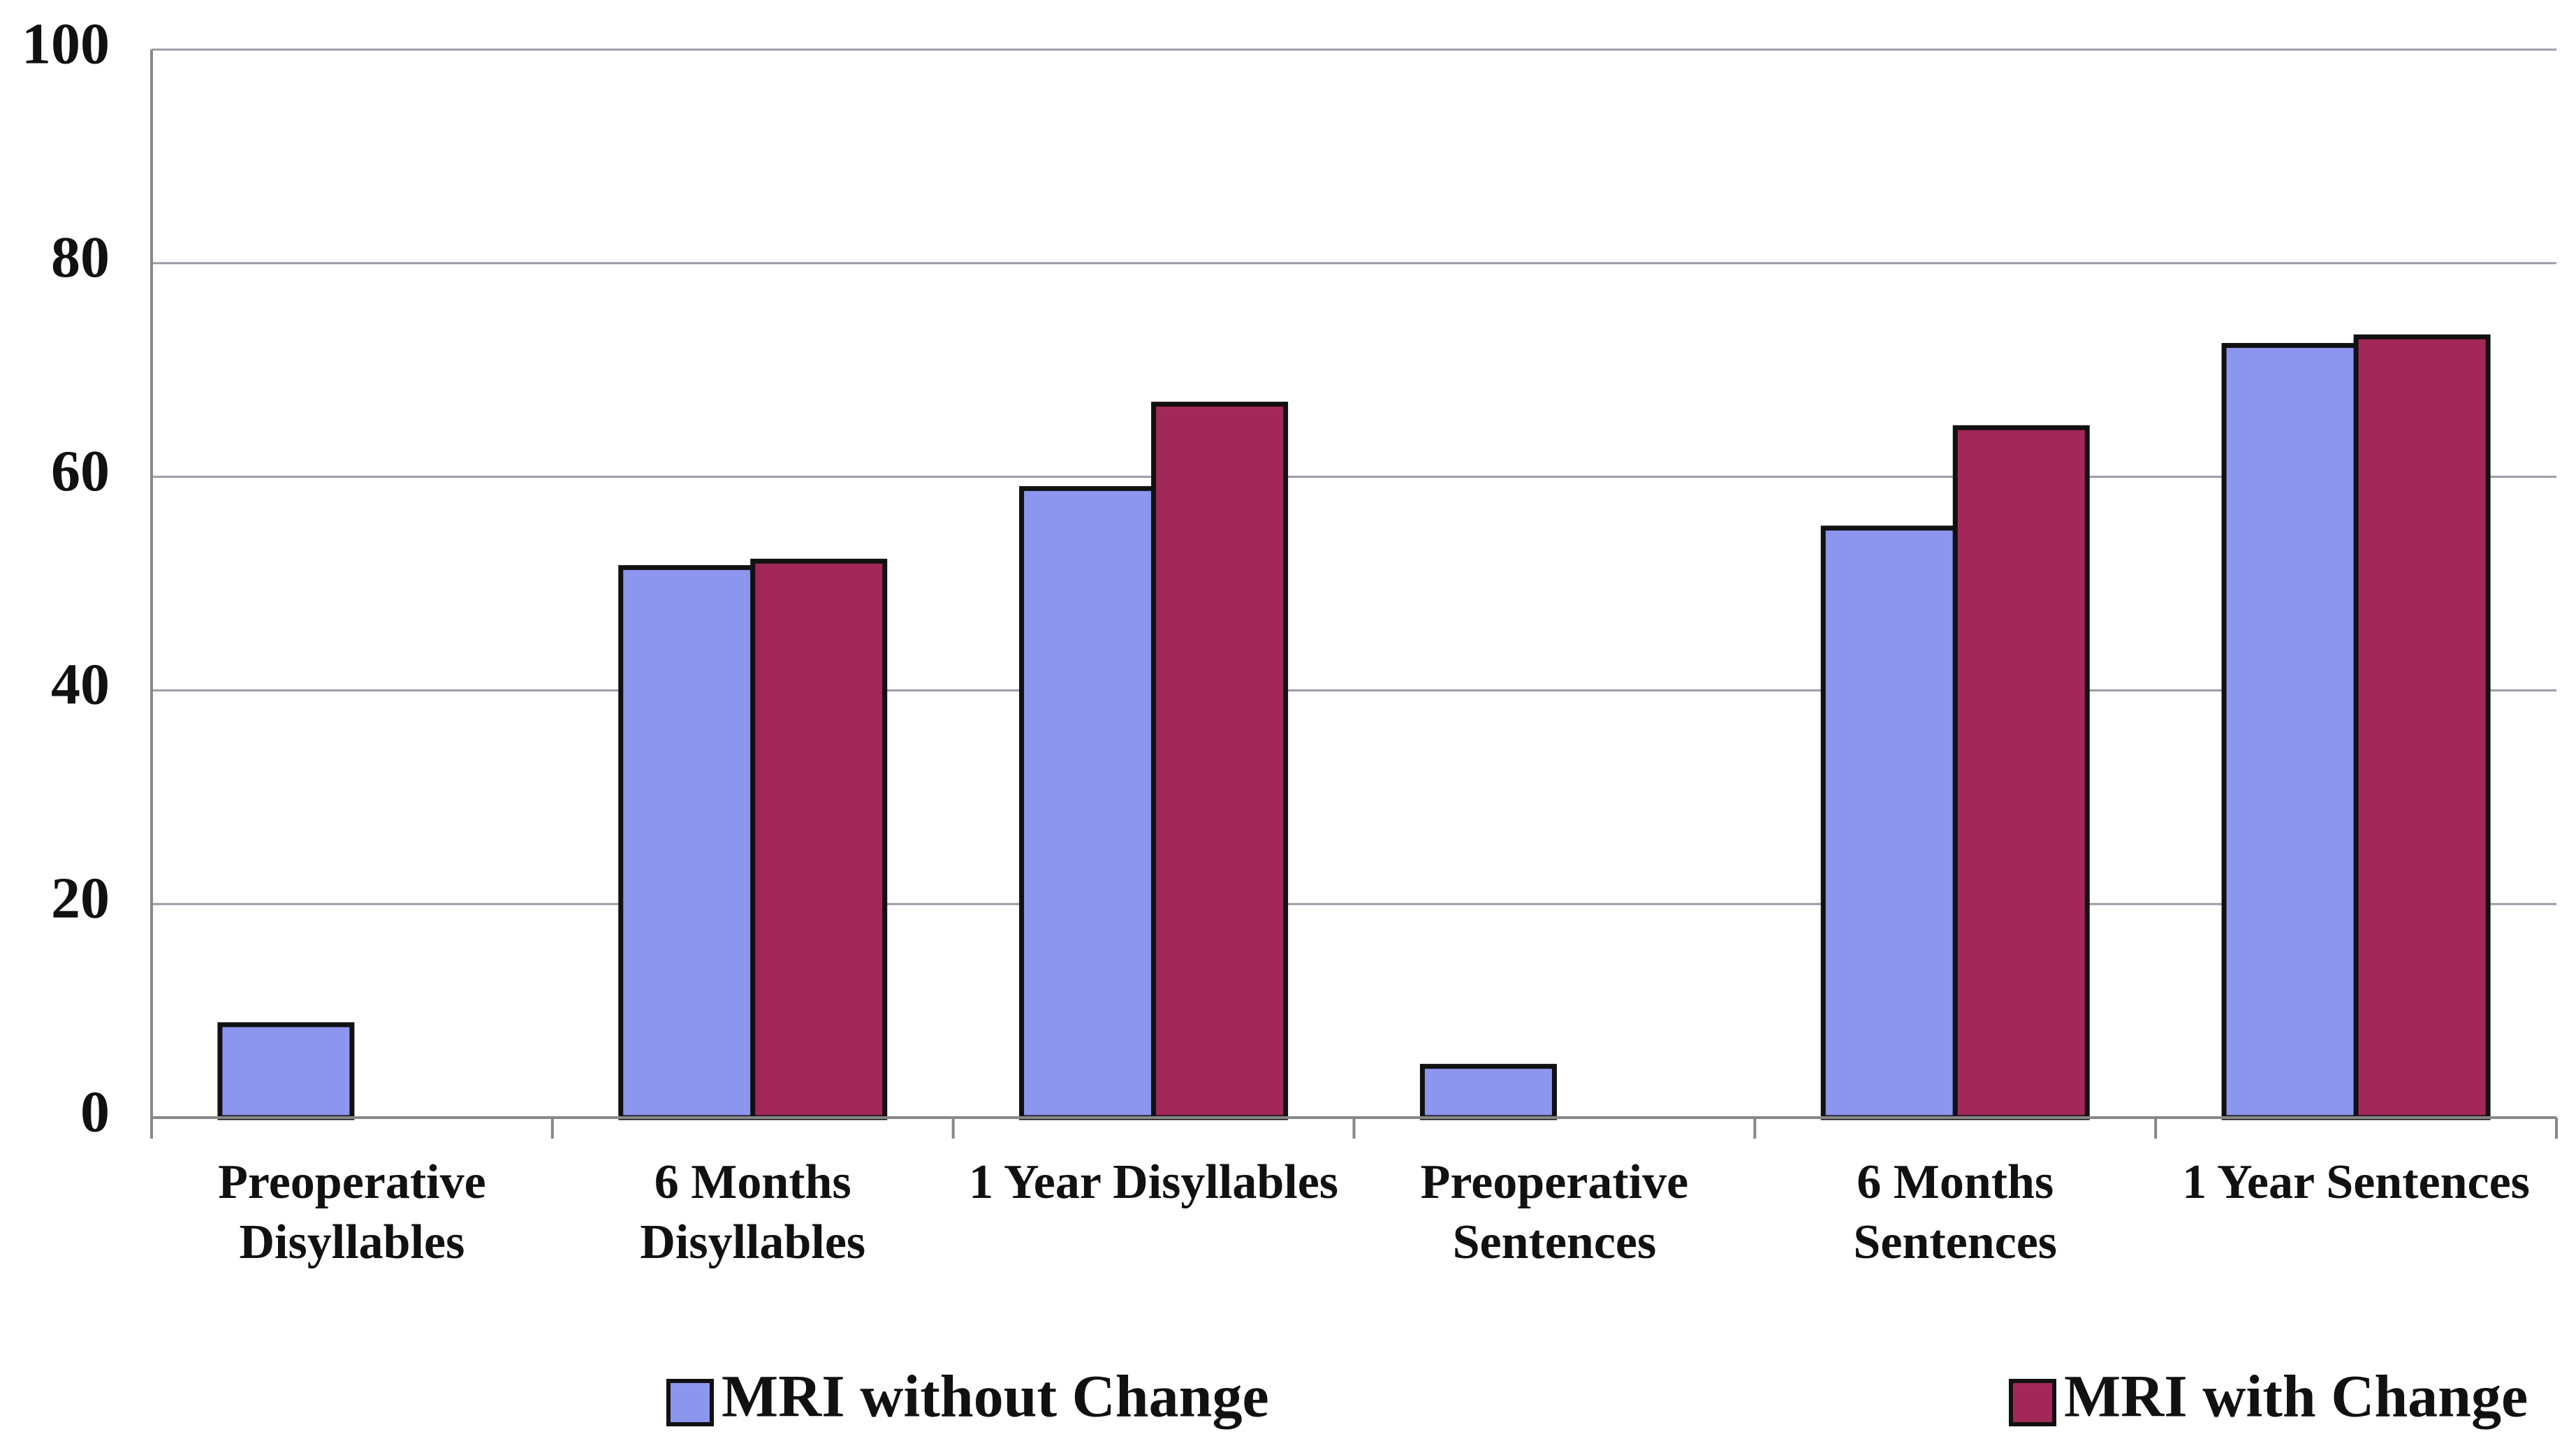 This screenshot has width=2576, height=1448. What do you see at coordinates (2296, 1396) in the screenshot?
I see `legend-label: MRI with Change` at bounding box center [2296, 1396].